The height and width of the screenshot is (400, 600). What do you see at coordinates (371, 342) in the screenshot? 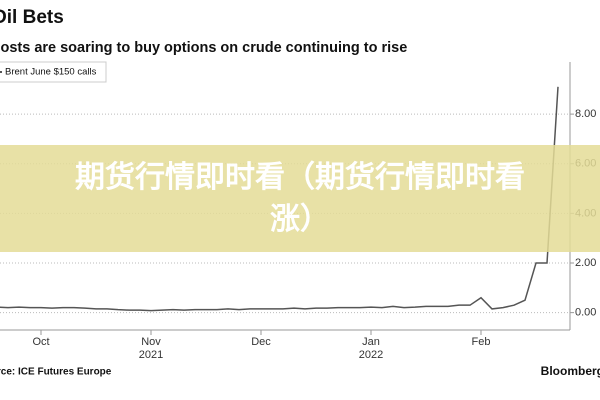
I see `x-tick-label: Jan` at bounding box center [371, 342].